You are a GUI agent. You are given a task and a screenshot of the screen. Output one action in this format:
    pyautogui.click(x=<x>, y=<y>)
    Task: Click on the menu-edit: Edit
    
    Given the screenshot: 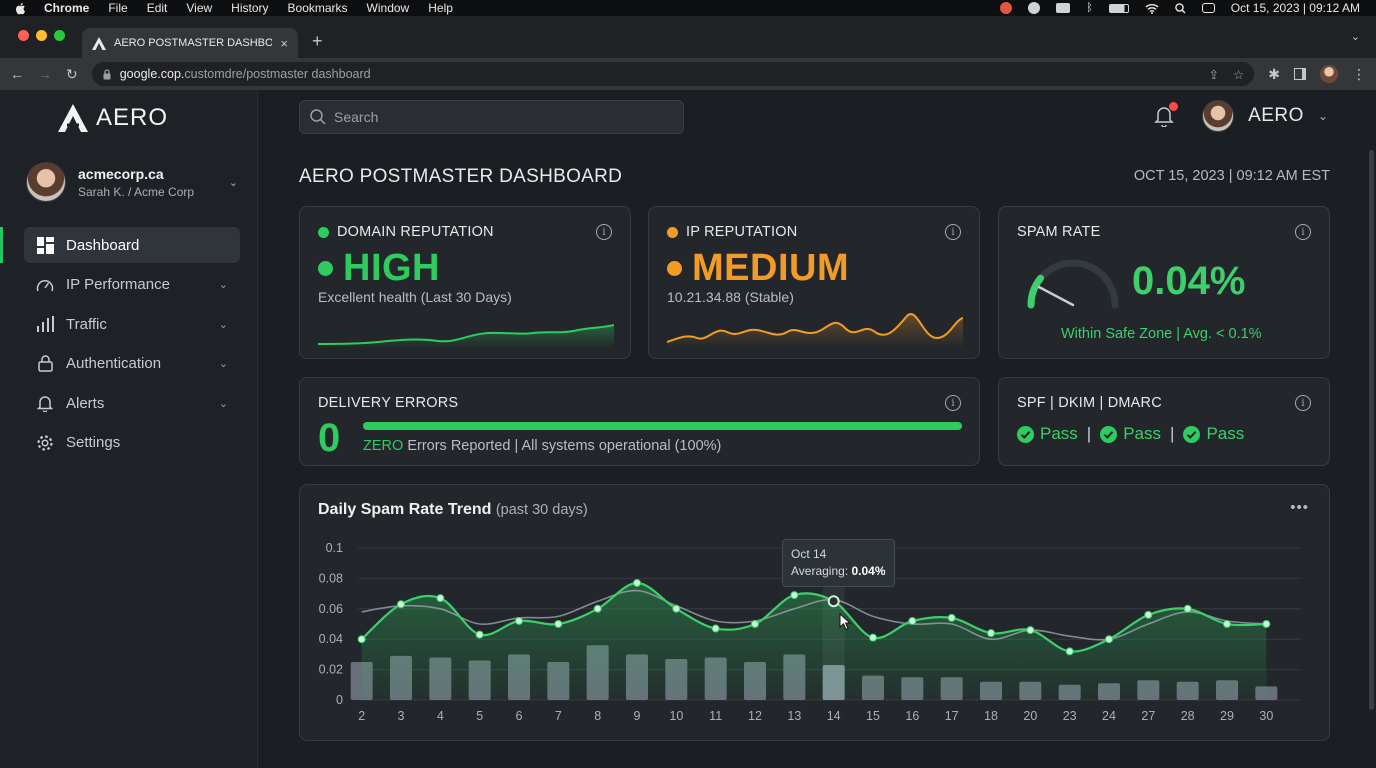 What is the action you would take?
    pyautogui.click(x=157, y=8)
    